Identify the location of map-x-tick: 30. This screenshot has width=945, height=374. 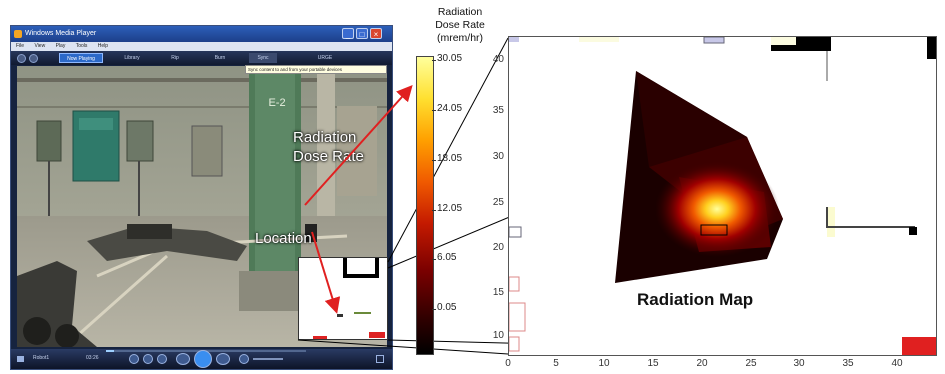
(799, 363).